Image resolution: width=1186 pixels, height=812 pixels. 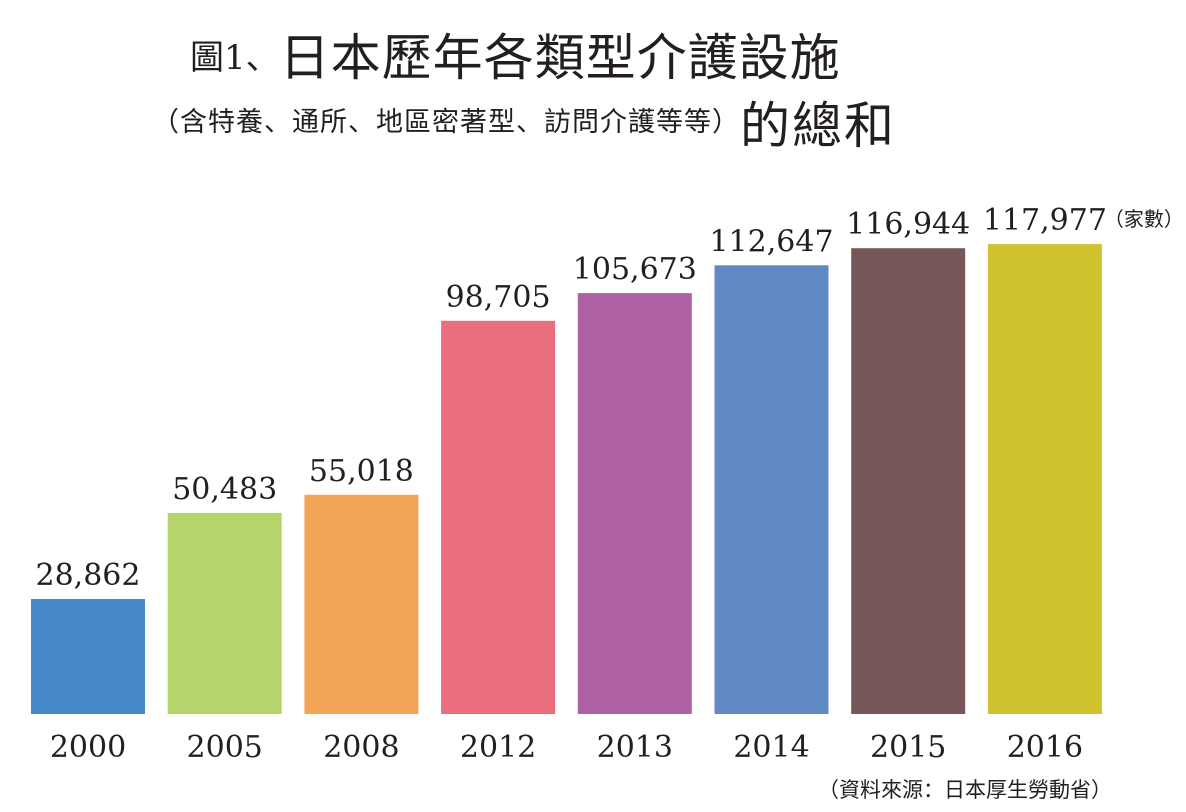 I want to click on unit-label: （家數）, so click(x=1144, y=219).